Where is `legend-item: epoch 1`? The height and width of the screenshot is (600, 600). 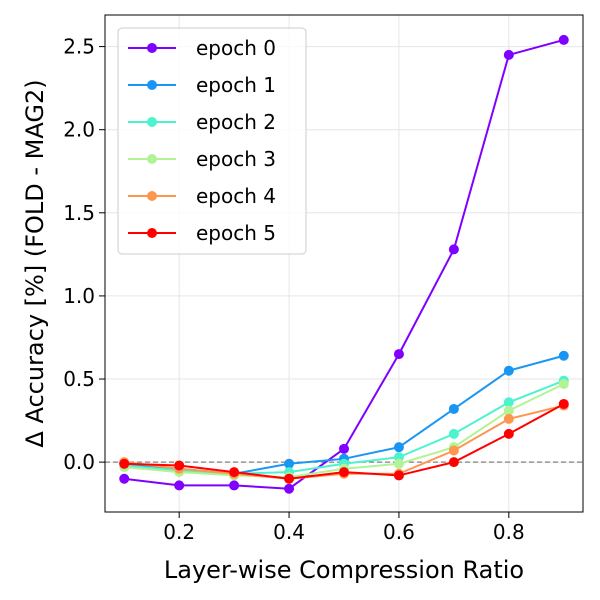 legend-item: epoch 1 is located at coordinates (202, 85).